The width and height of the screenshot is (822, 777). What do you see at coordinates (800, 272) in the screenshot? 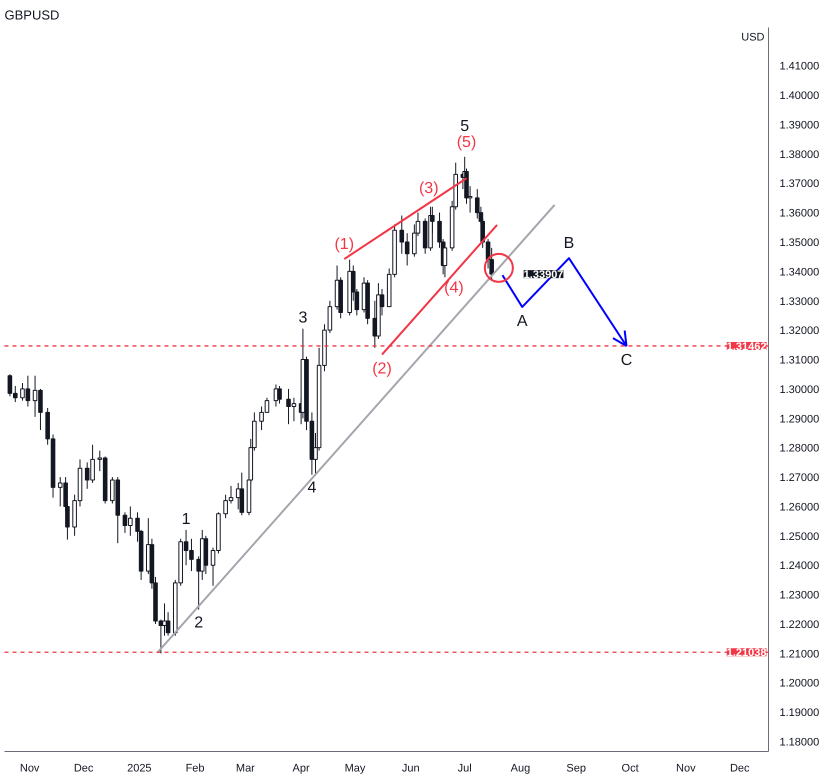
I see `y-tick-label: 1.34000` at bounding box center [800, 272].